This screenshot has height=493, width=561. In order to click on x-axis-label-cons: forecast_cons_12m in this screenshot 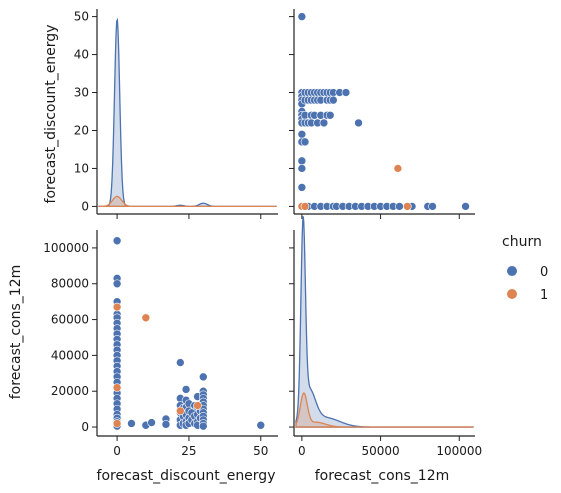, I will do `click(382, 476)`.